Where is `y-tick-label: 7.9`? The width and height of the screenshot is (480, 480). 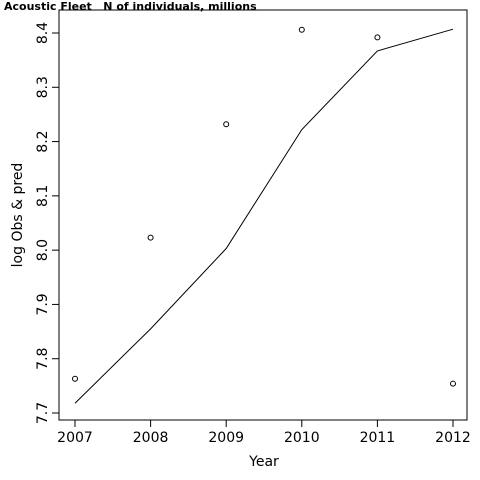
y-tick-label: 7.9 is located at coordinates (43, 304).